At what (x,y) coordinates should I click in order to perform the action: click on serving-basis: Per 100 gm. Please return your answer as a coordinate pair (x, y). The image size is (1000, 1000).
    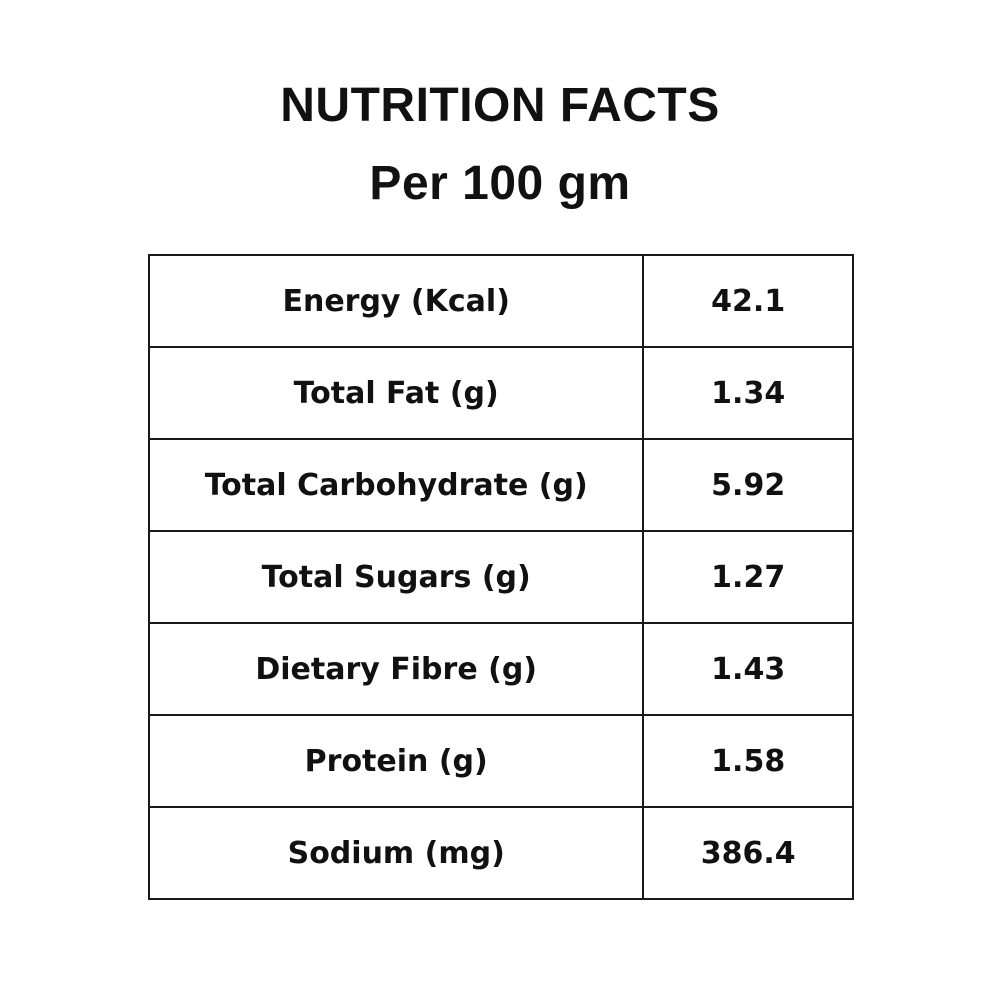
    Looking at the image, I should click on (500, 183).